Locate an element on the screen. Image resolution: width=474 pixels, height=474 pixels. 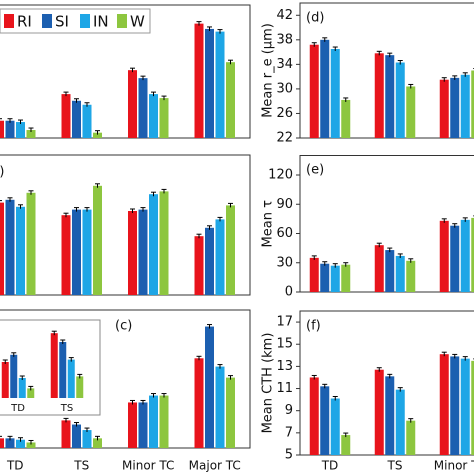
x-tick-label: Major TC is located at coordinates (215, 466).